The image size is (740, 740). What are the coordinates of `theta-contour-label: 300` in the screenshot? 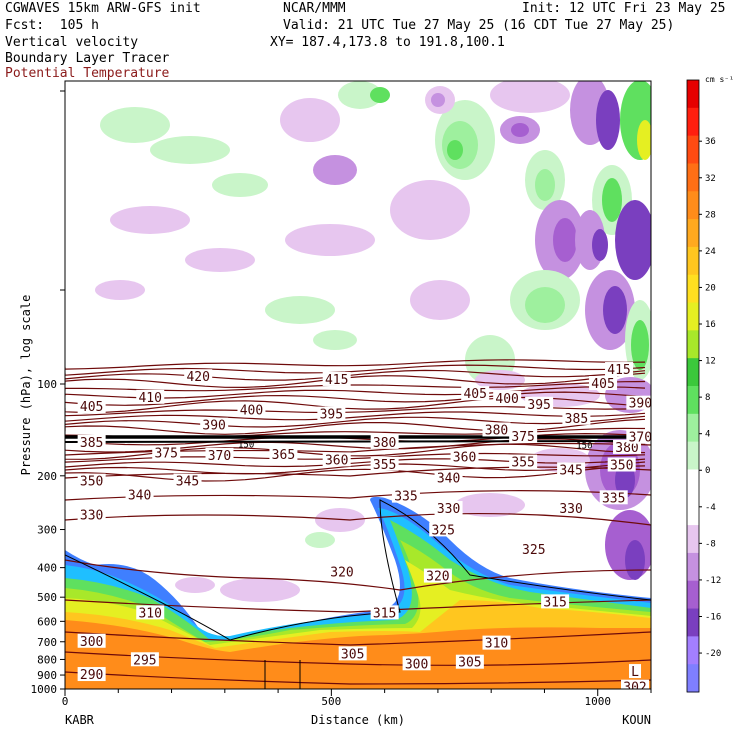 It's located at (416, 664).